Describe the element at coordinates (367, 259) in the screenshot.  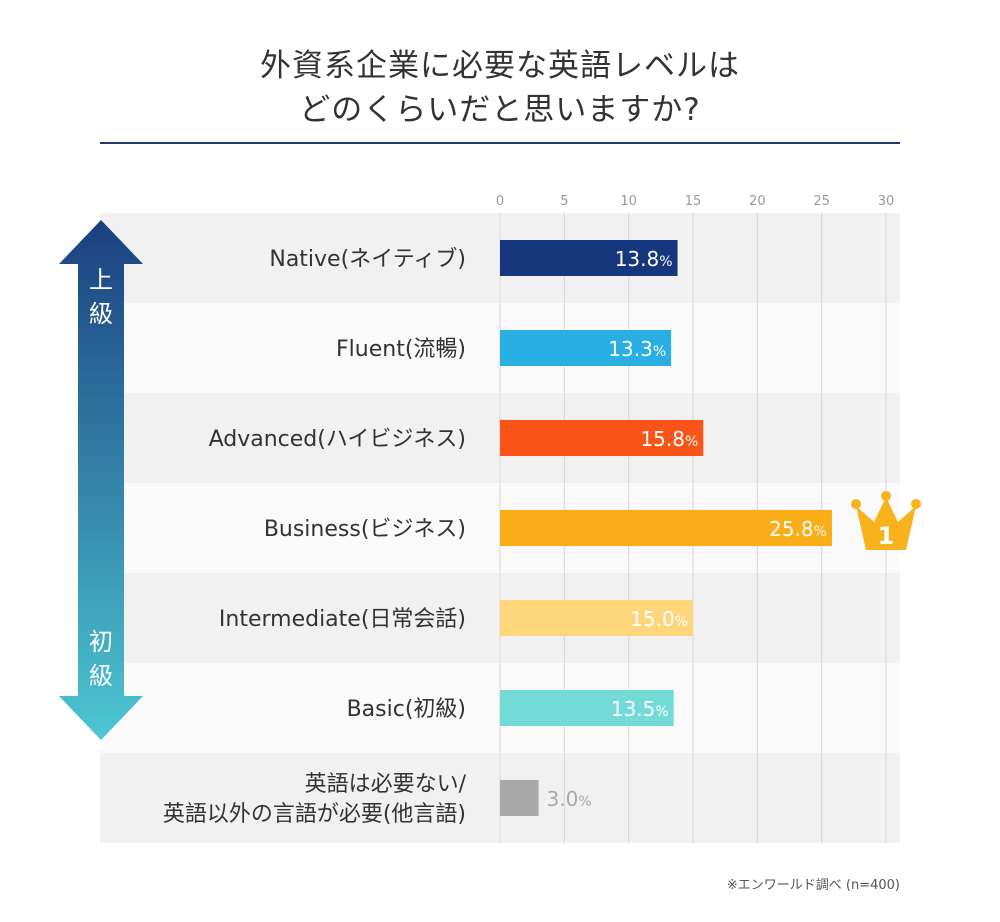
I see `category-label: Native(ネイティブ)` at that location.